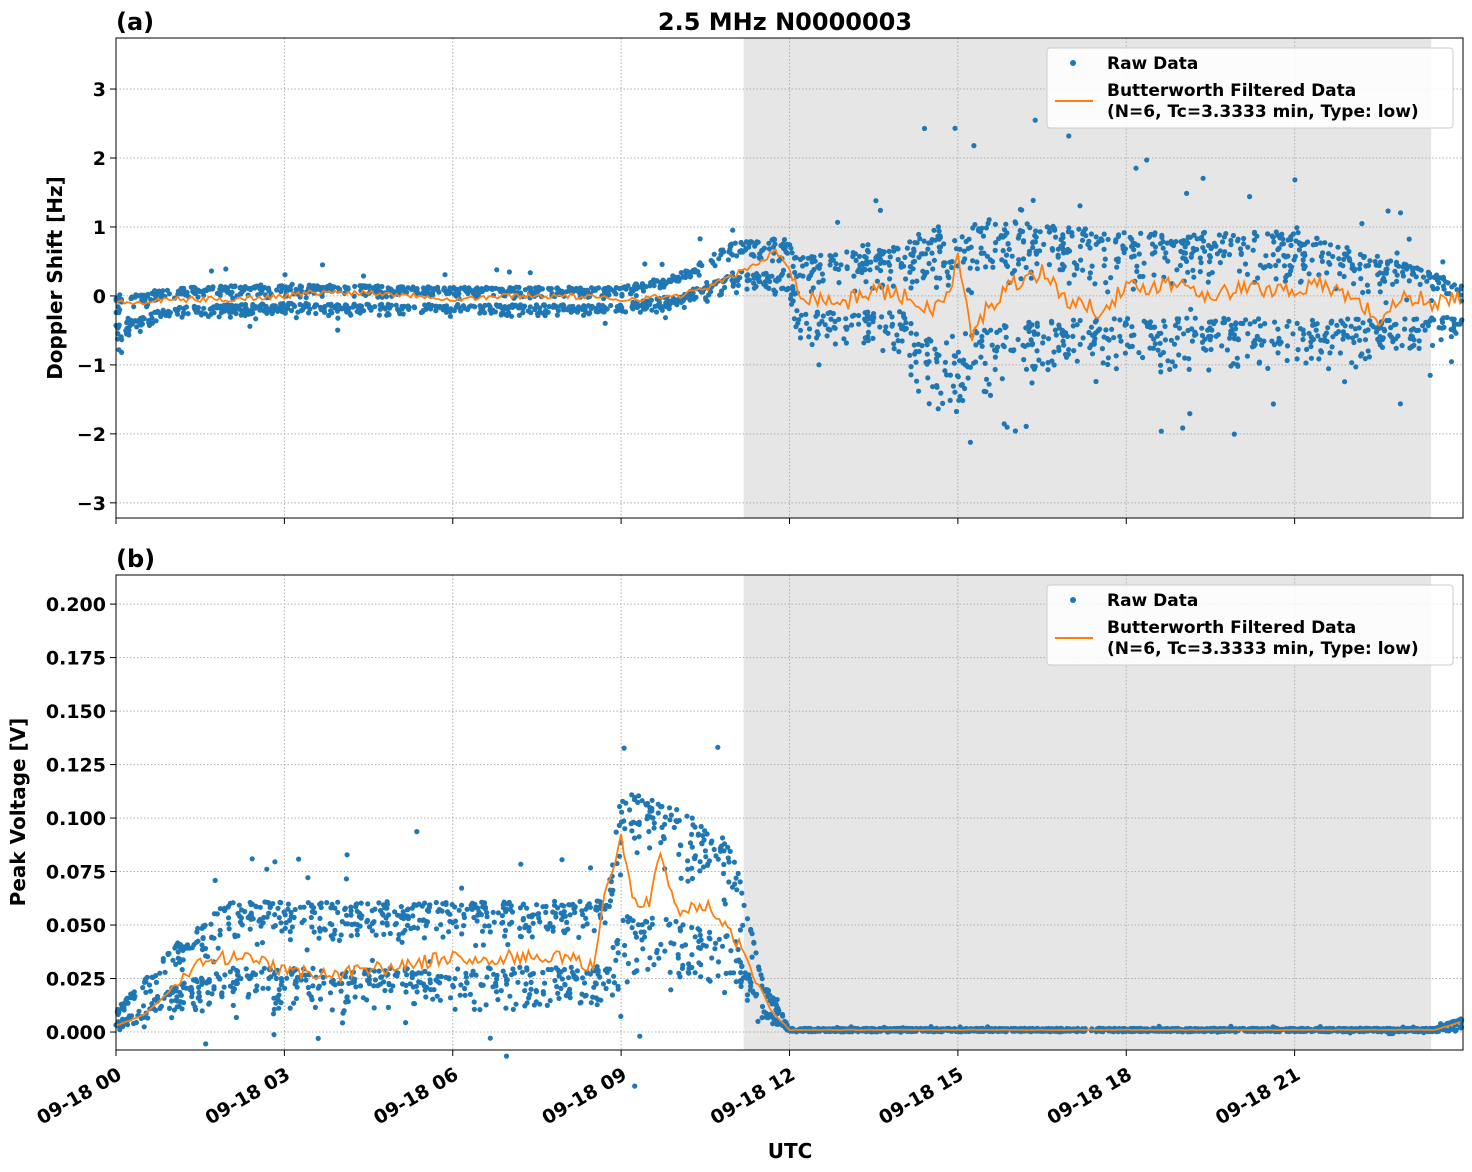 The image size is (1472, 1172). I want to click on filtered-data-line, so click(788, 294).